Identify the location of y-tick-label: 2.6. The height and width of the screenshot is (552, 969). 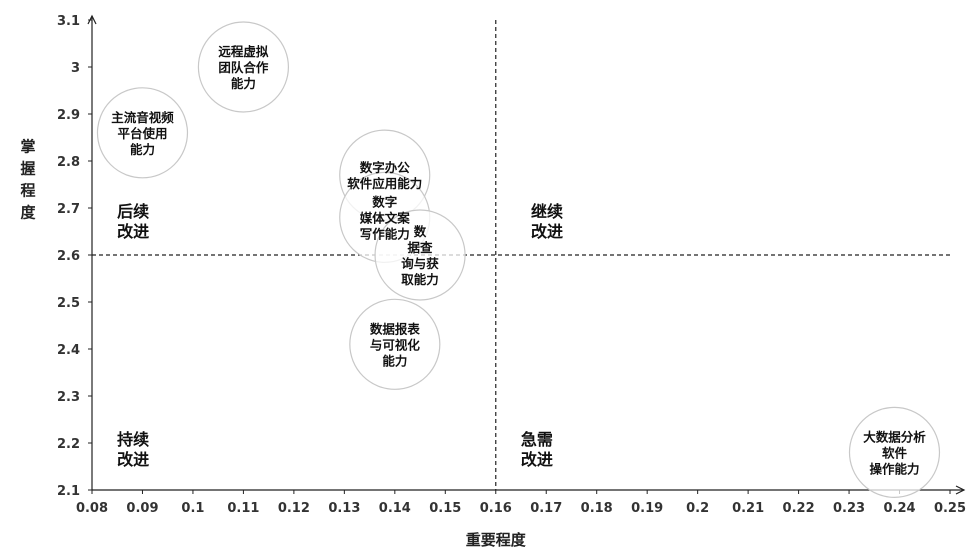
(68, 256).